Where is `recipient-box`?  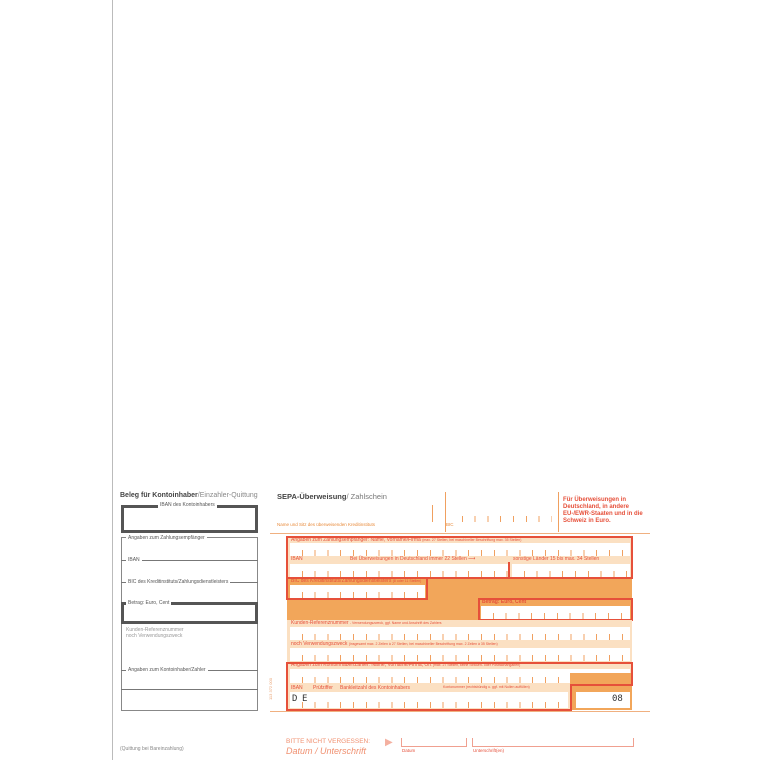
recipient-box is located at coordinates (459, 557).